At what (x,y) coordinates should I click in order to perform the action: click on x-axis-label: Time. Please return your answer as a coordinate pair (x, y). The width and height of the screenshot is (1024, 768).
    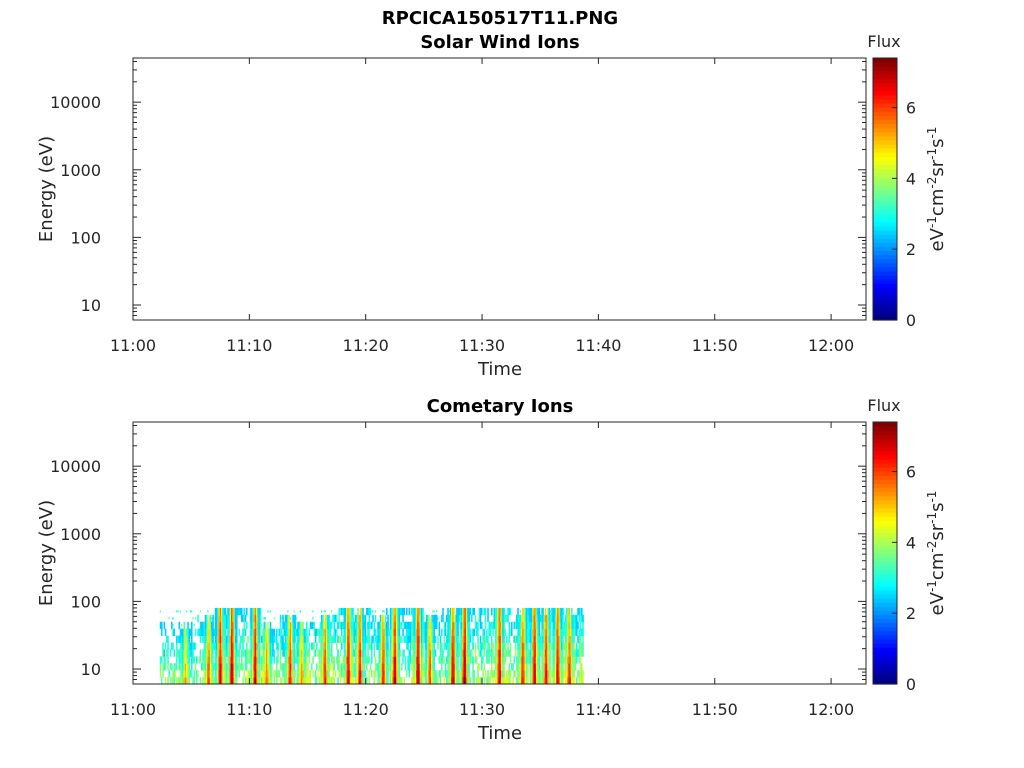
    Looking at the image, I should click on (499, 733).